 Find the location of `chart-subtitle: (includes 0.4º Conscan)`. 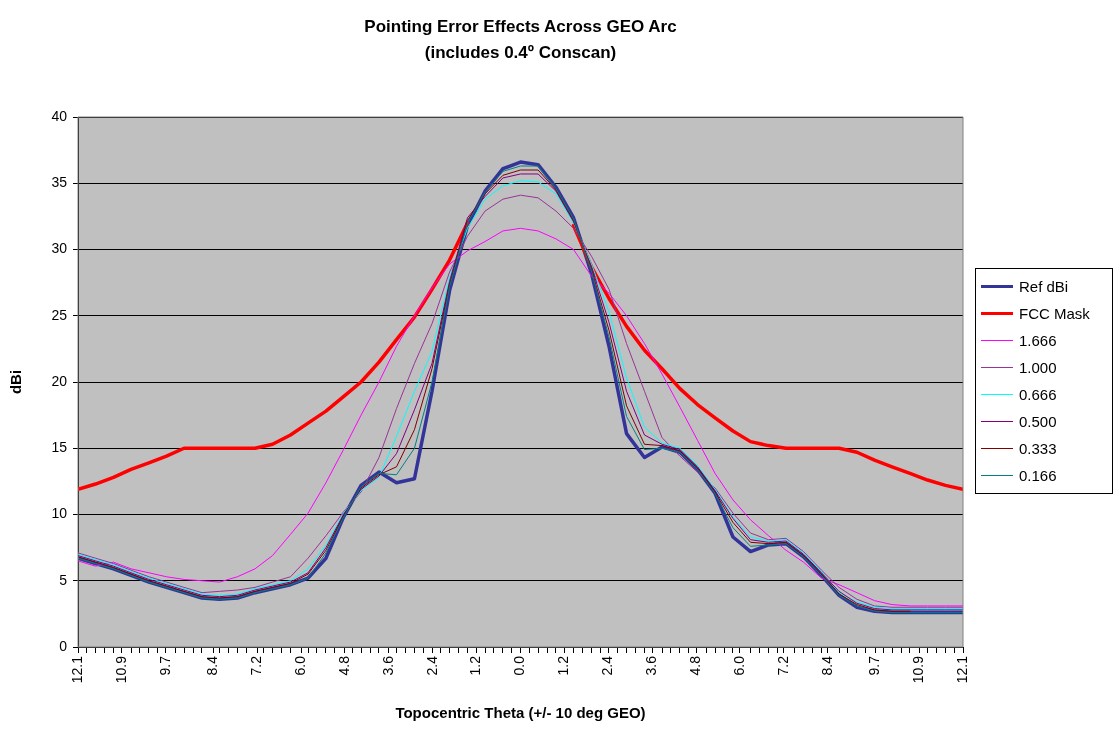

chart-subtitle: (includes 0.4º Conscan) is located at coordinates (520, 53).